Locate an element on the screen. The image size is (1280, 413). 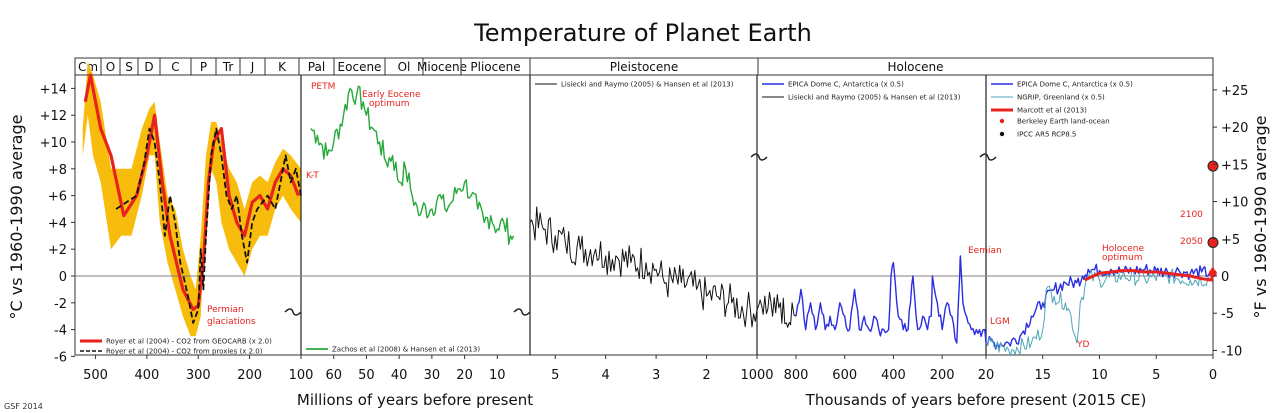
era-label: Ol is located at coordinates (404, 67).